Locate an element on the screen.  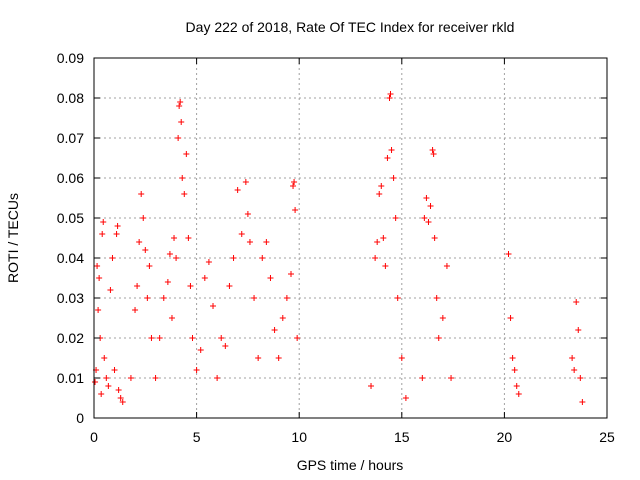
x-tick-label: 10 is located at coordinates (299, 437).